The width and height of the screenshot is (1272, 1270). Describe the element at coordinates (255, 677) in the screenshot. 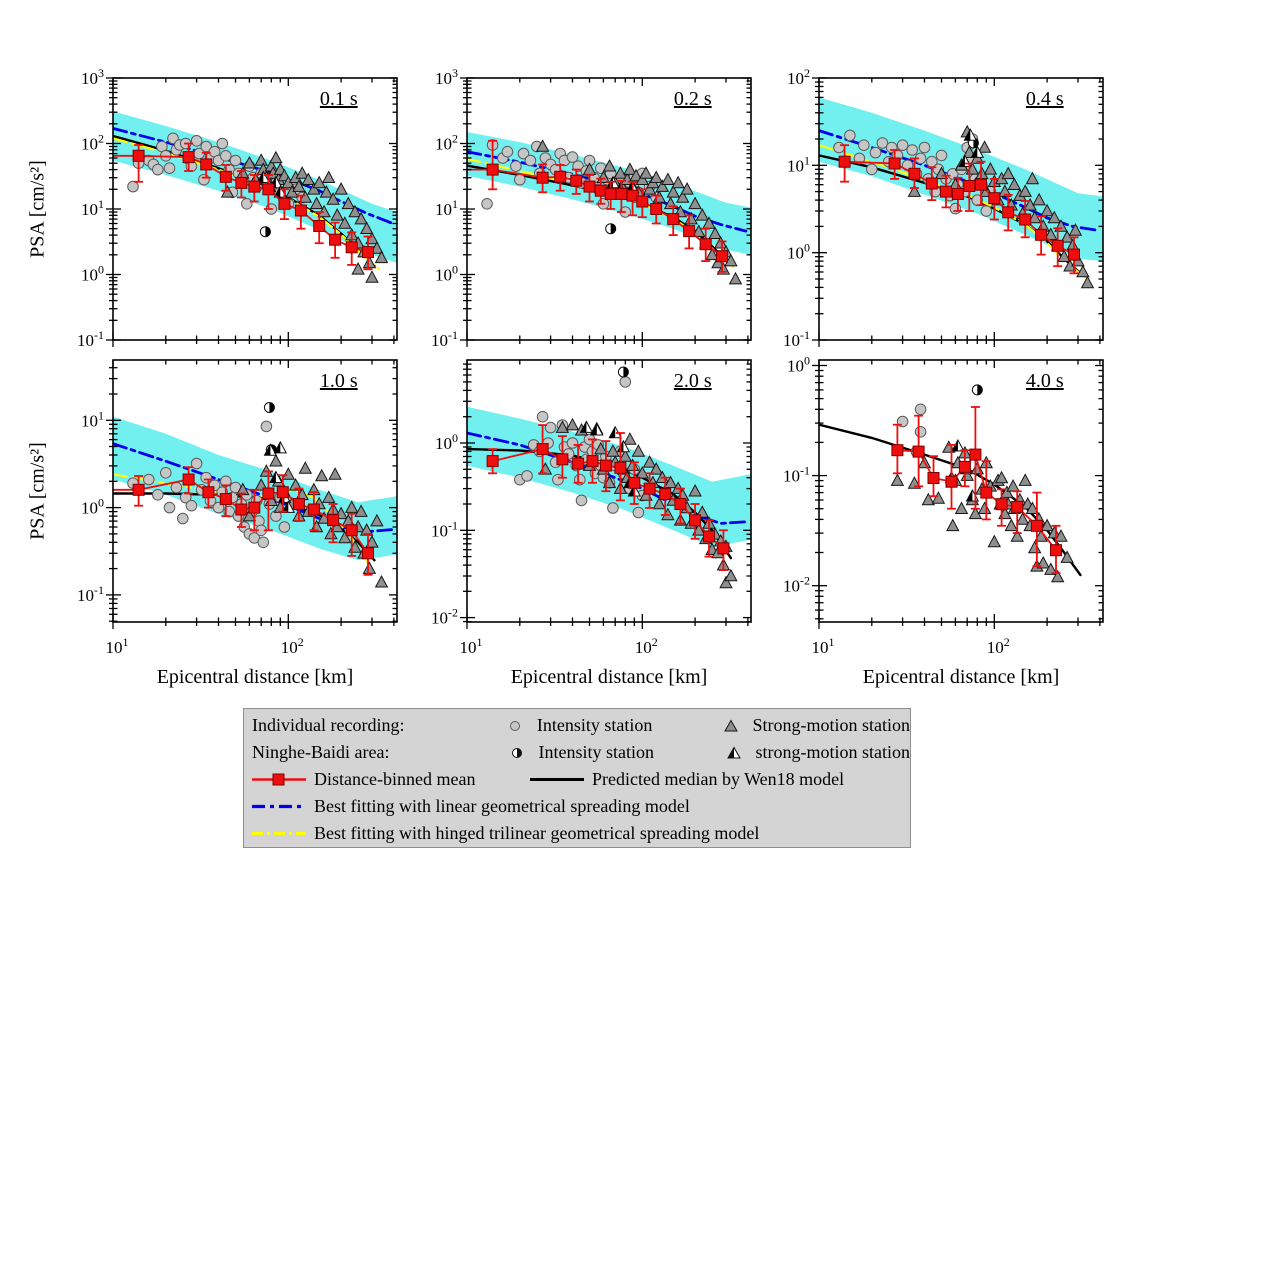

I see `x-axis-title-col1: Epicentral distance [km]` at that location.